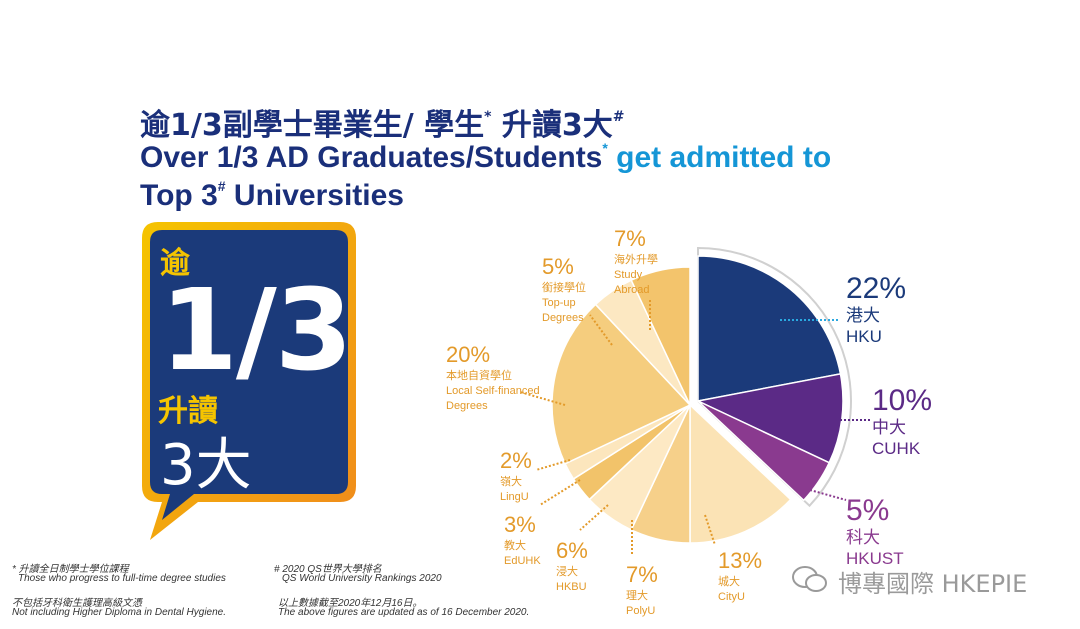 The image size is (1080, 629). What do you see at coordinates (206, 465) in the screenshot?
I see `bubble-line-4: 3大` at bounding box center [206, 465].